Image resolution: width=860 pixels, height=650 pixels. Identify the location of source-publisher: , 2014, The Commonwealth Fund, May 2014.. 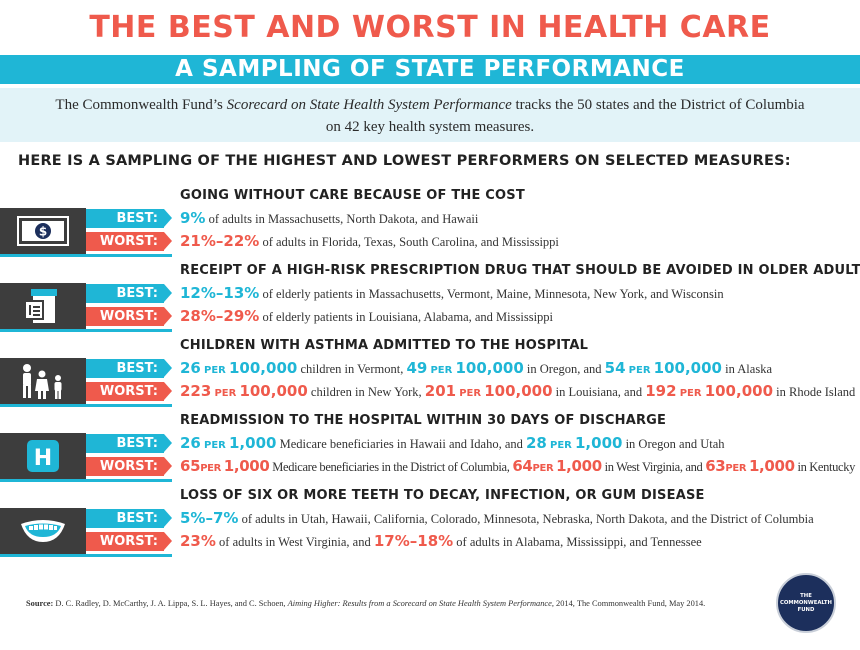
(628, 603).